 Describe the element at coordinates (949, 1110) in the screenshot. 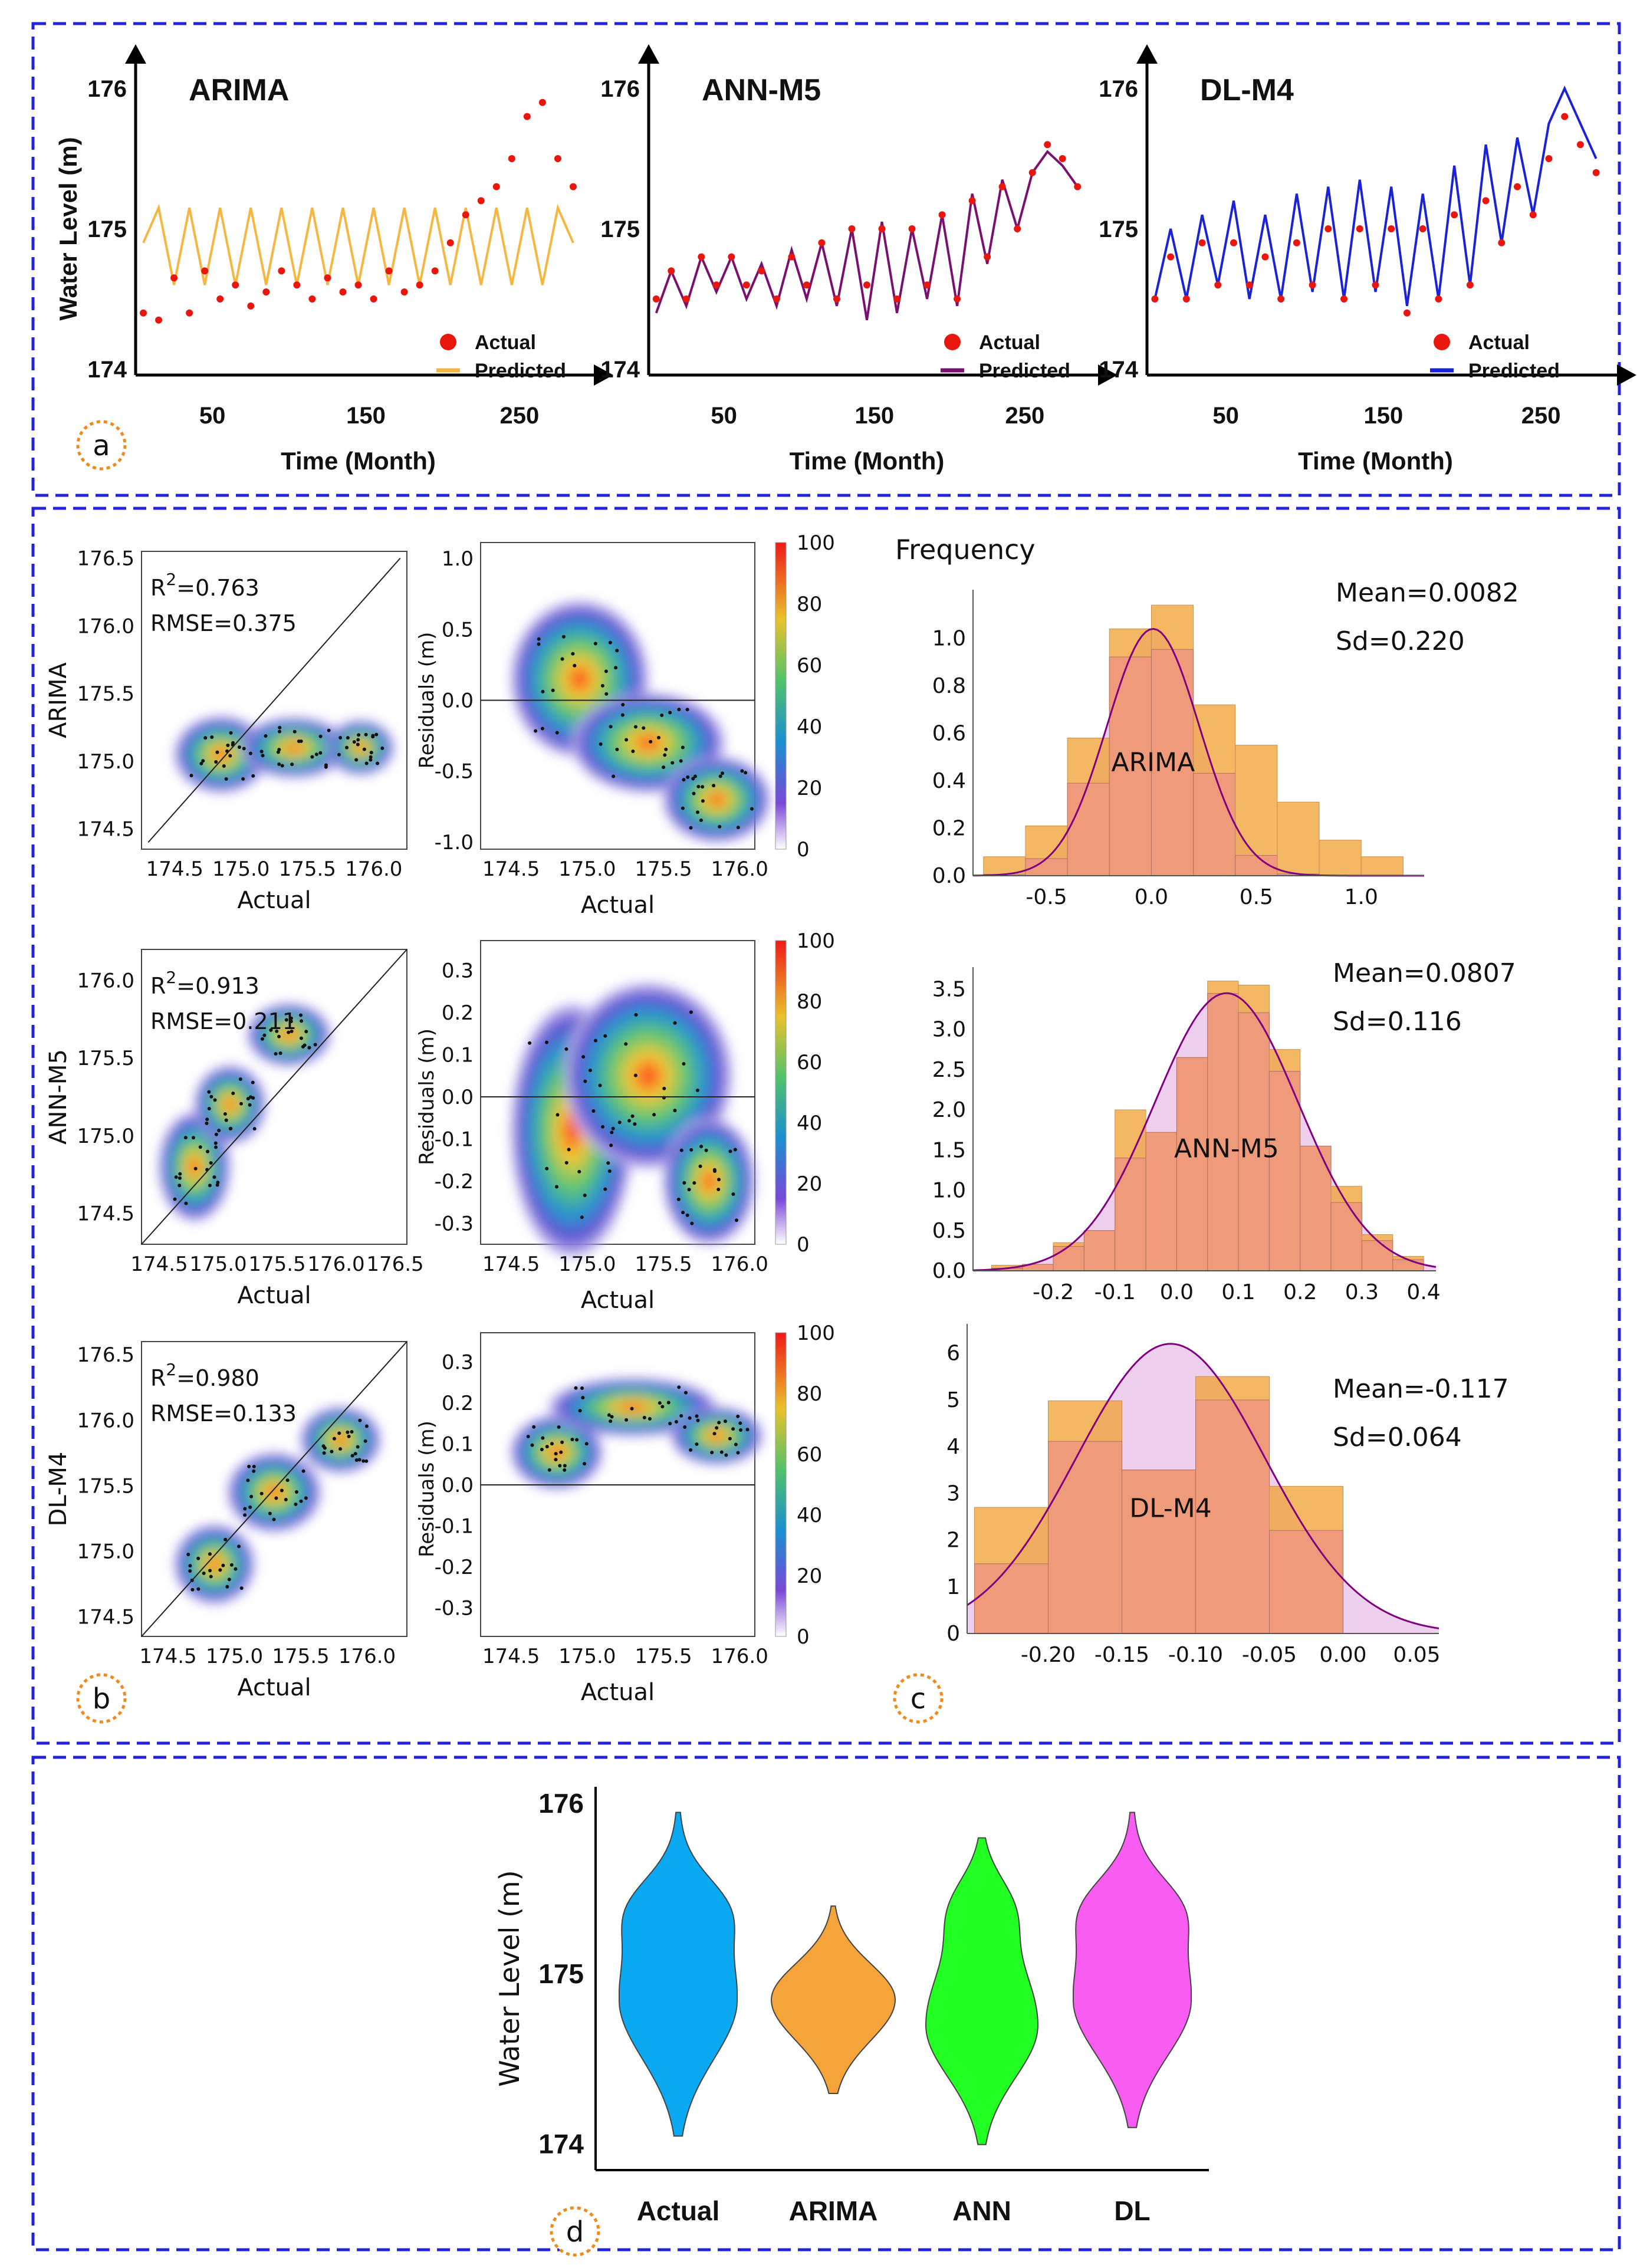

I see `y-tick-label: 2.0` at that location.